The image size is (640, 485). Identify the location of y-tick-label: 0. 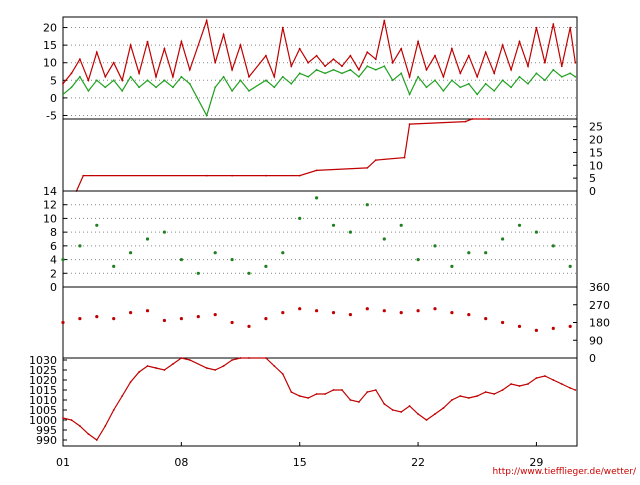
(592, 358).